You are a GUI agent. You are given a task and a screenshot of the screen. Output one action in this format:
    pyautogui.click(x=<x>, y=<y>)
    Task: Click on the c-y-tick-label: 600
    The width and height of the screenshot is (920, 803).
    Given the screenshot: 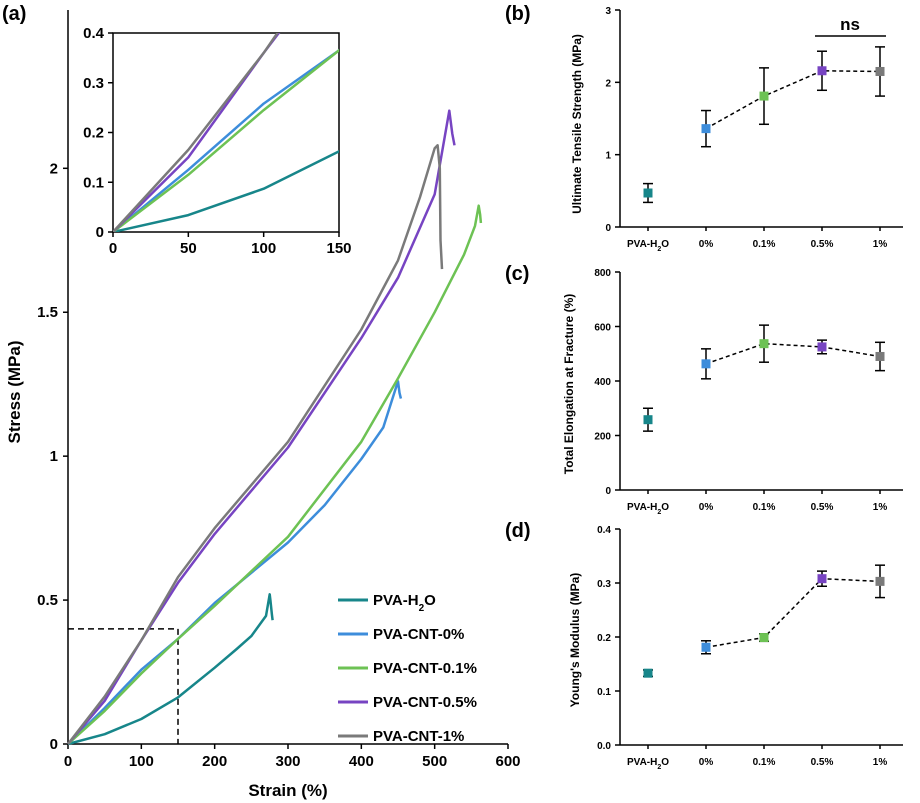 What is the action you would take?
    pyautogui.click(x=602, y=328)
    